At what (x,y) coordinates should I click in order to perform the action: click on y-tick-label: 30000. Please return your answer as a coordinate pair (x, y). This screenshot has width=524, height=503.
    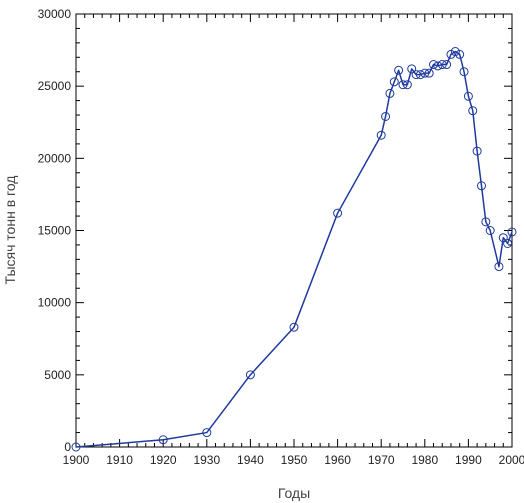
    Looking at the image, I should click on (55, 14).